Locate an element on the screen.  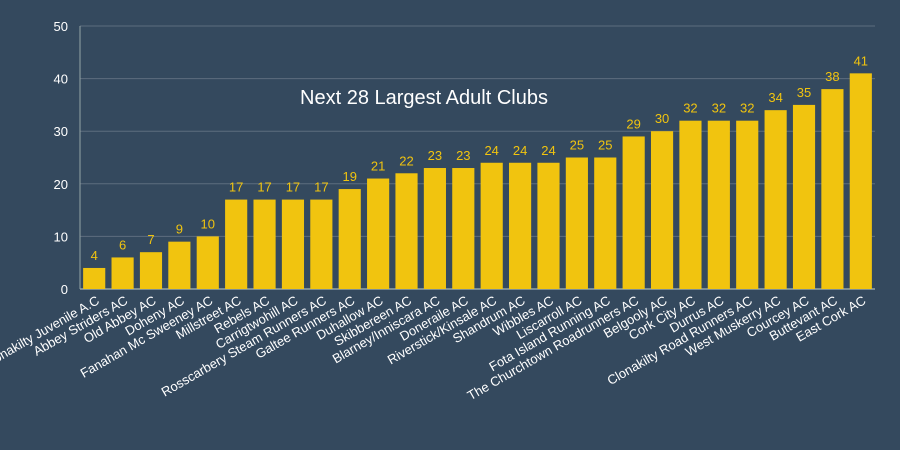
y-tick-label: 30 is located at coordinates (61, 131).